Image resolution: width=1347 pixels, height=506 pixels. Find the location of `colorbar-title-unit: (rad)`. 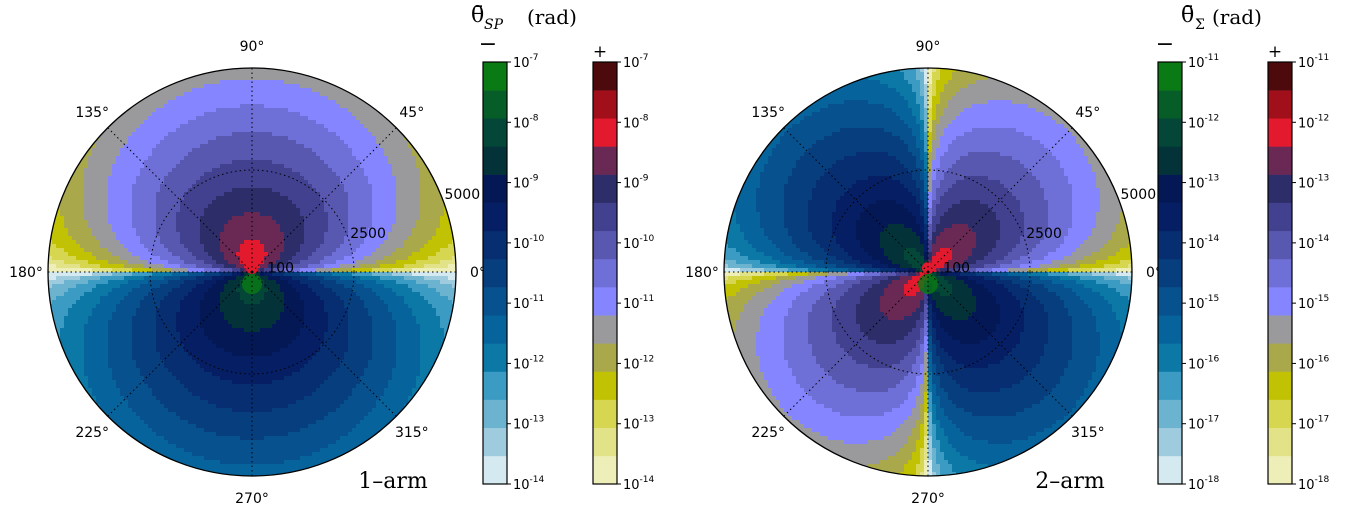

colorbar-title-unit: (rad) is located at coordinates (552, 17).